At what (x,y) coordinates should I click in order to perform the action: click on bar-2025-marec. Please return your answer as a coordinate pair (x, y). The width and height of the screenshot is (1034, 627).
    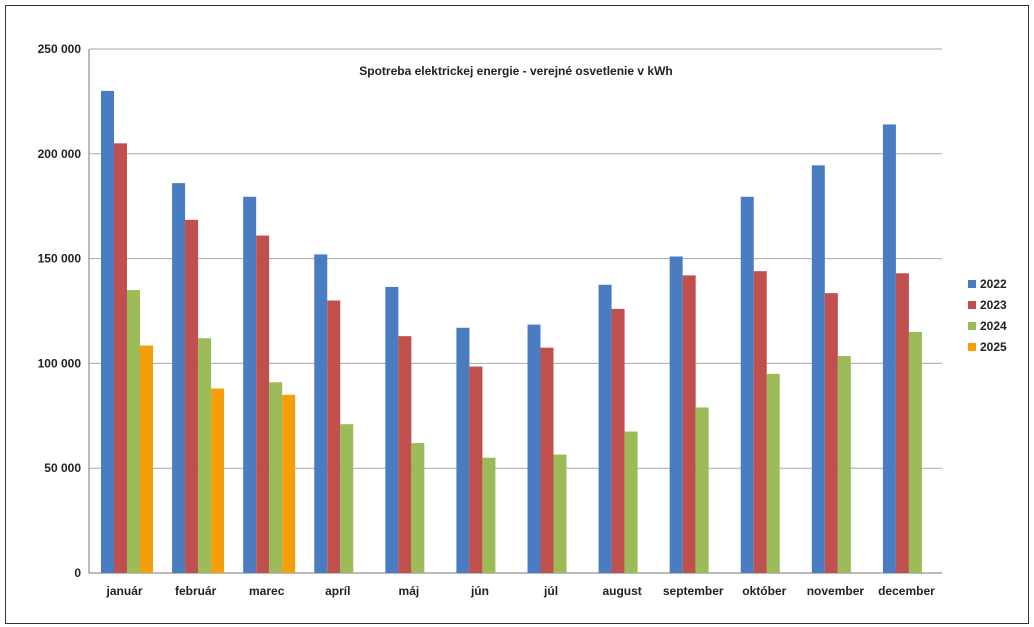
    Looking at the image, I should click on (289, 483).